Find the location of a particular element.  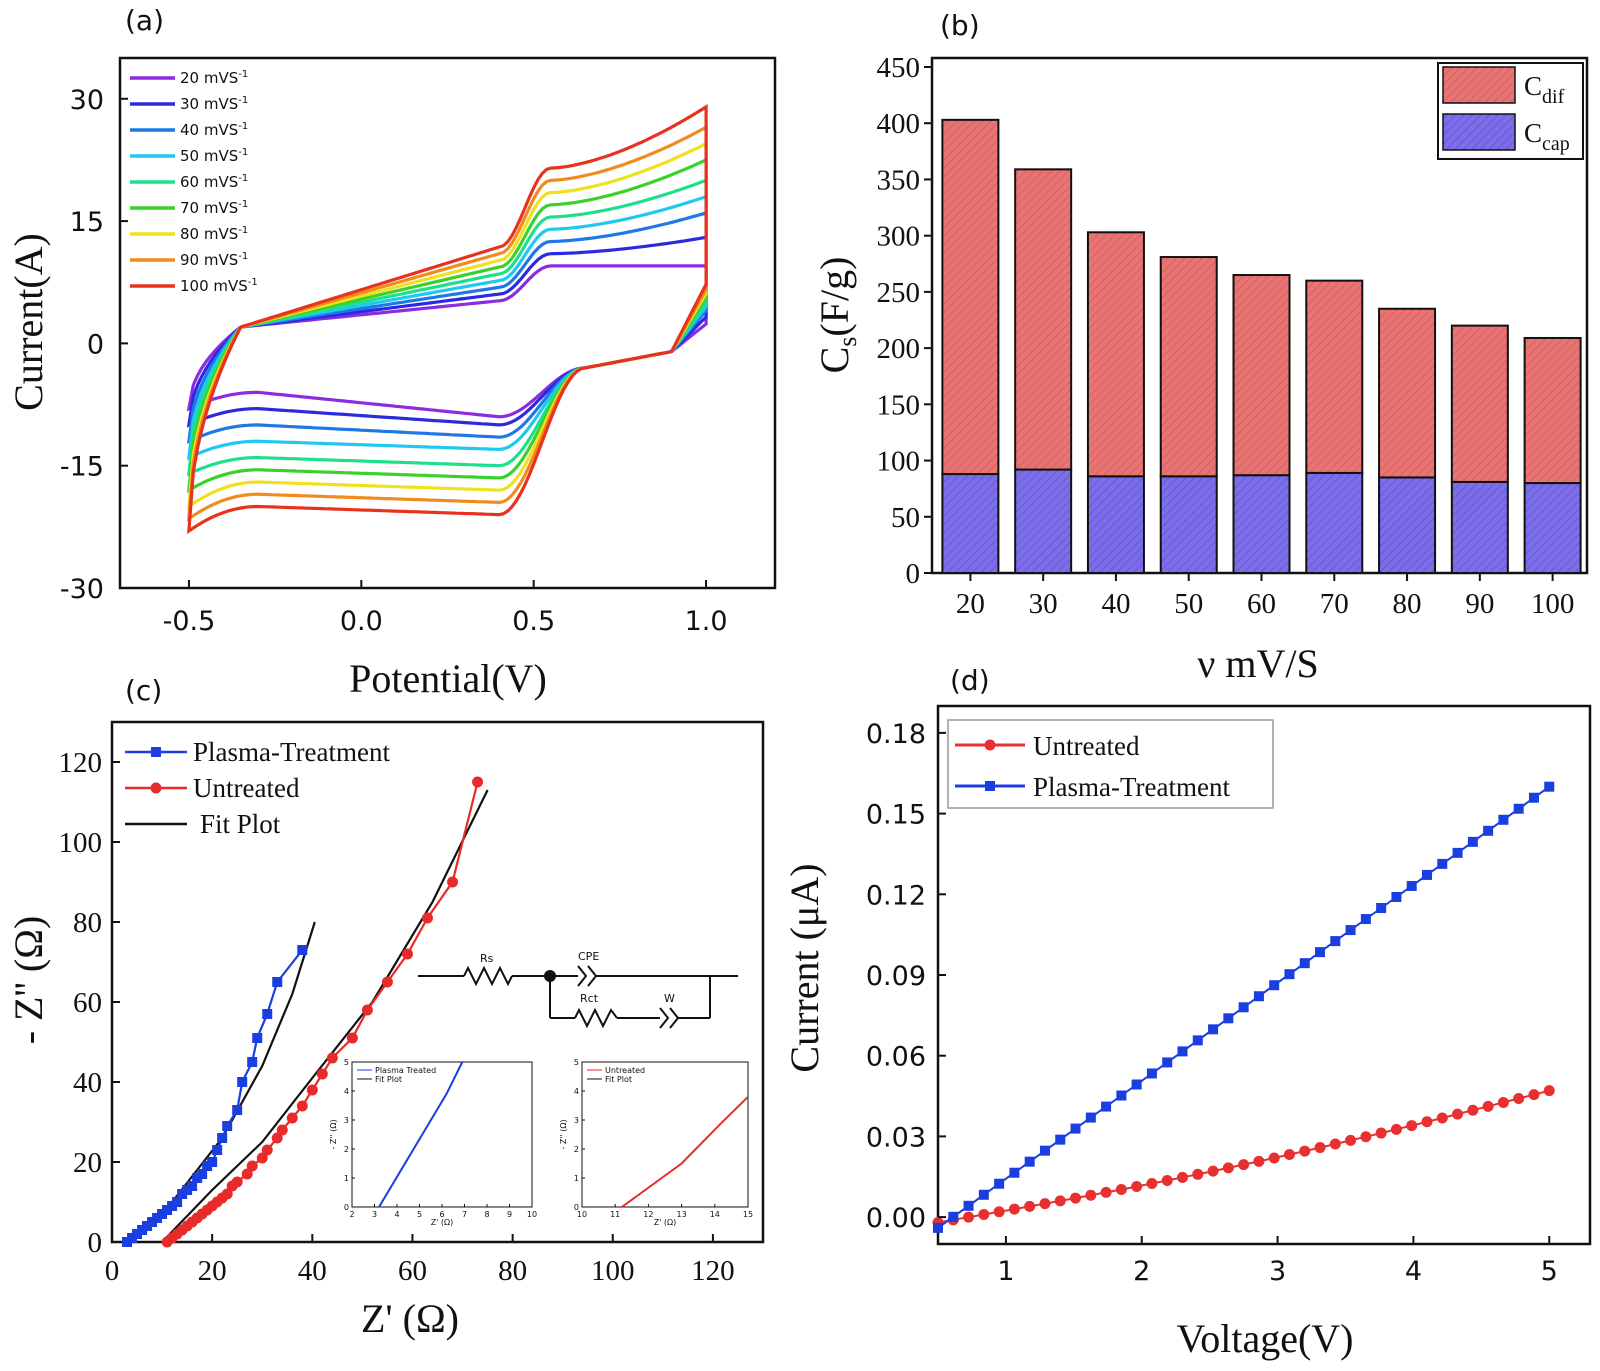

inset-ylabel: - Z'' (Ω) is located at coordinates (563, 1134).